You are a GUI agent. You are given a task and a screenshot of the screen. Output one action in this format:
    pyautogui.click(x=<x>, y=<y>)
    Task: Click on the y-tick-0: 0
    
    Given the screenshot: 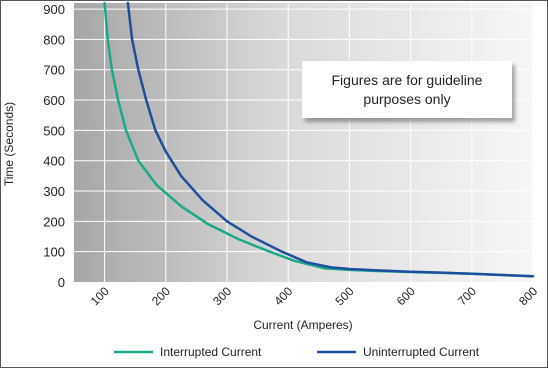 What is the action you would take?
    pyautogui.click(x=61, y=282)
    